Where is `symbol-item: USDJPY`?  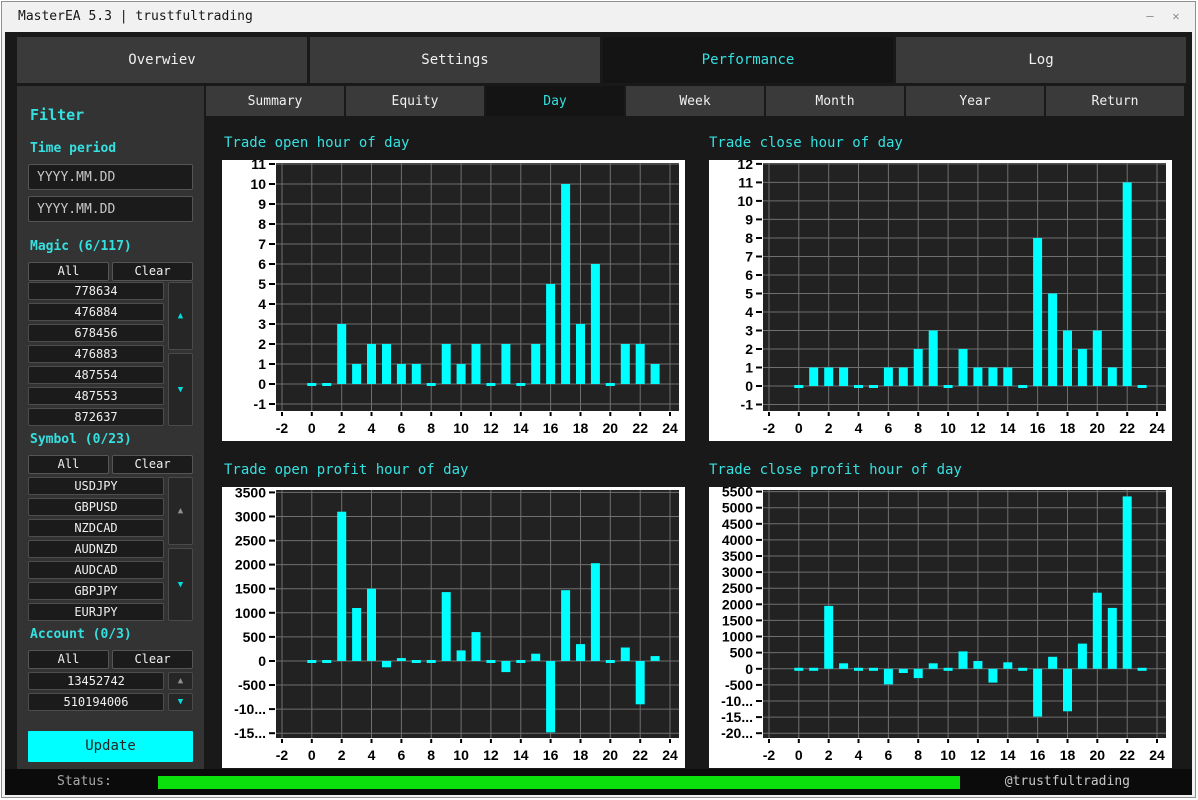
symbol-item: USDJPY is located at coordinates (96, 486).